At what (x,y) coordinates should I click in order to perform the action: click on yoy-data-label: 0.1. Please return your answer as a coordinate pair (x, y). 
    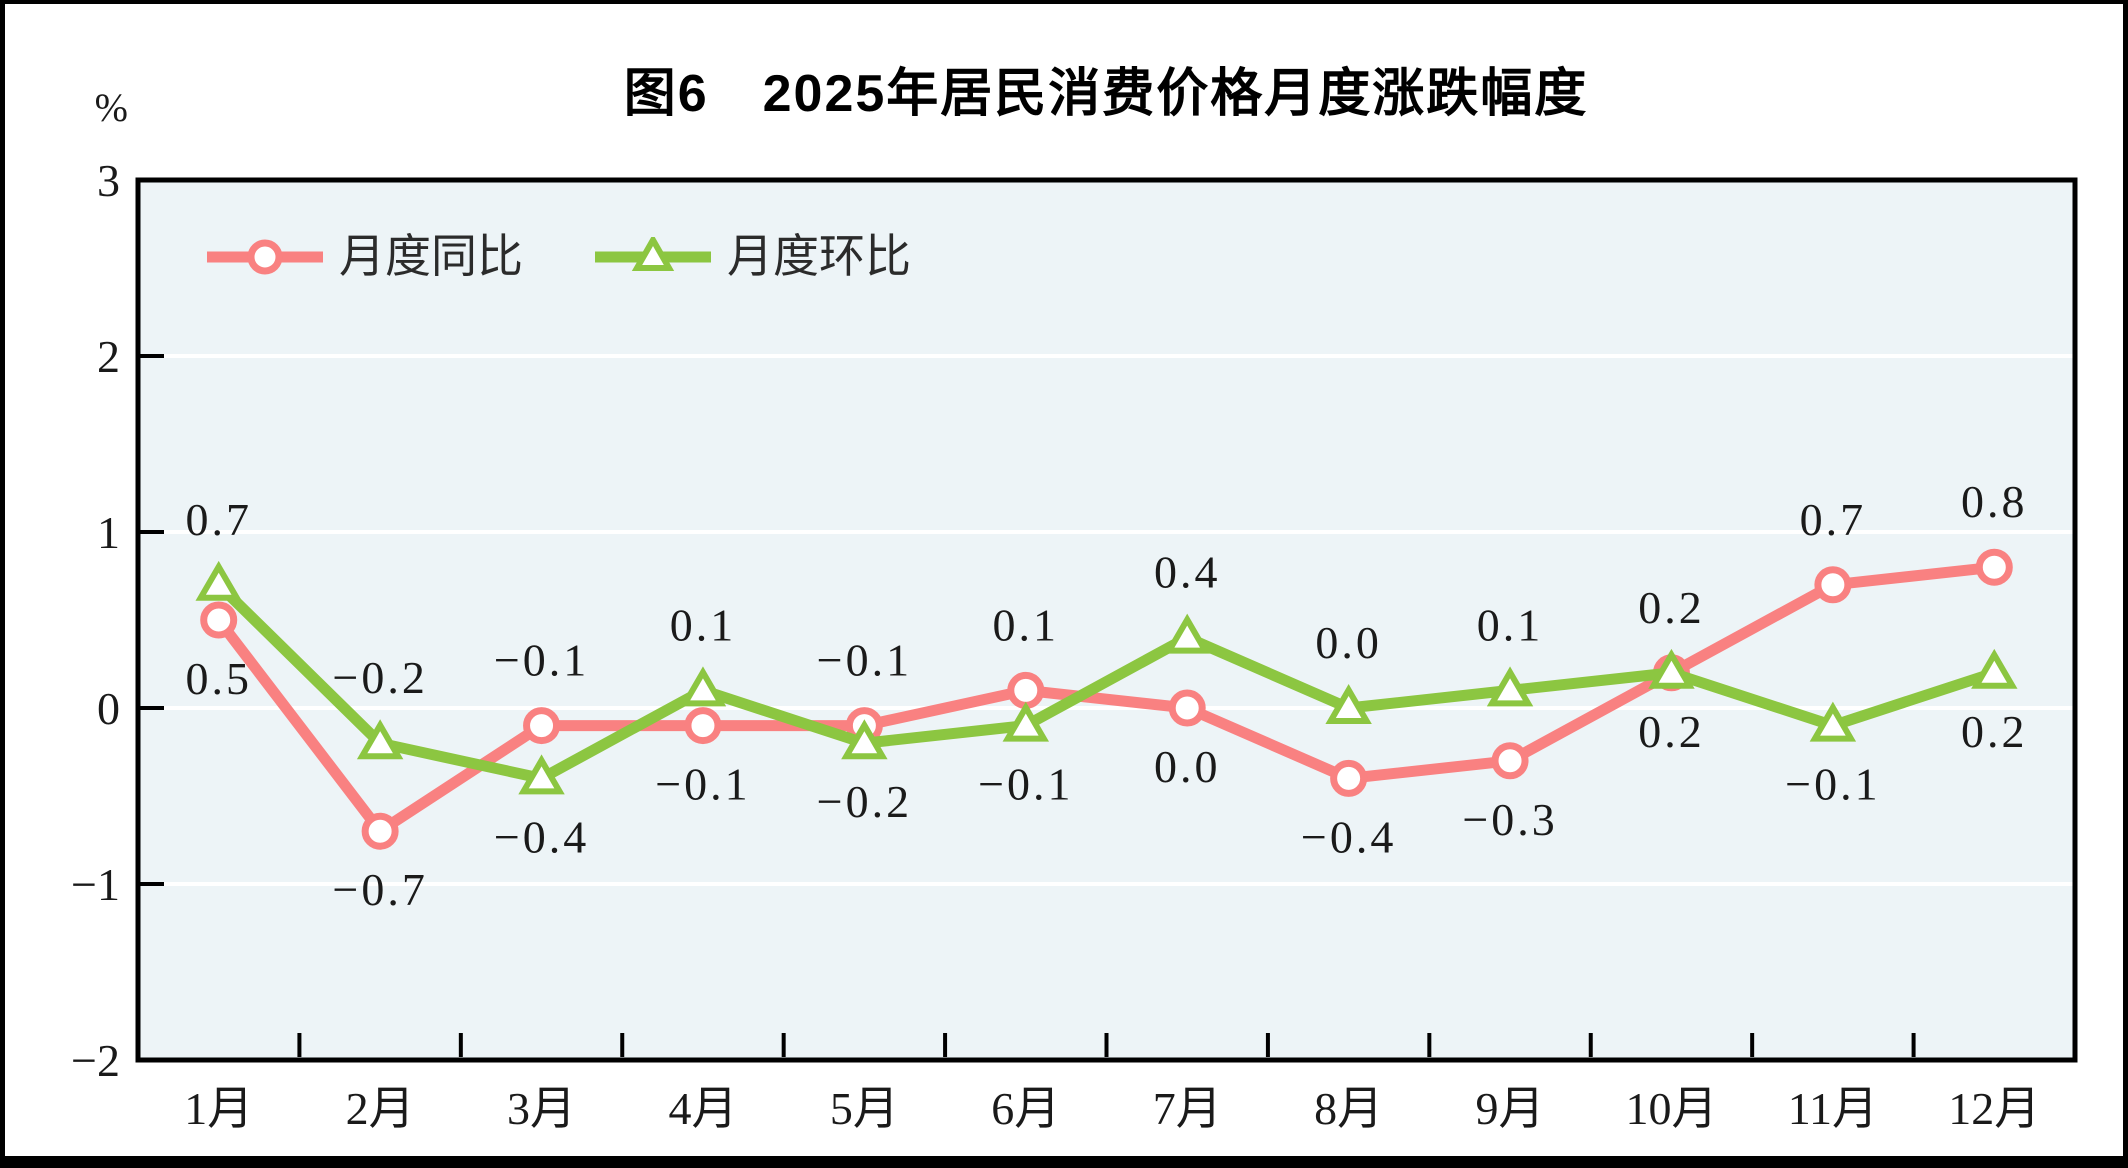
    Looking at the image, I should click on (1026, 624).